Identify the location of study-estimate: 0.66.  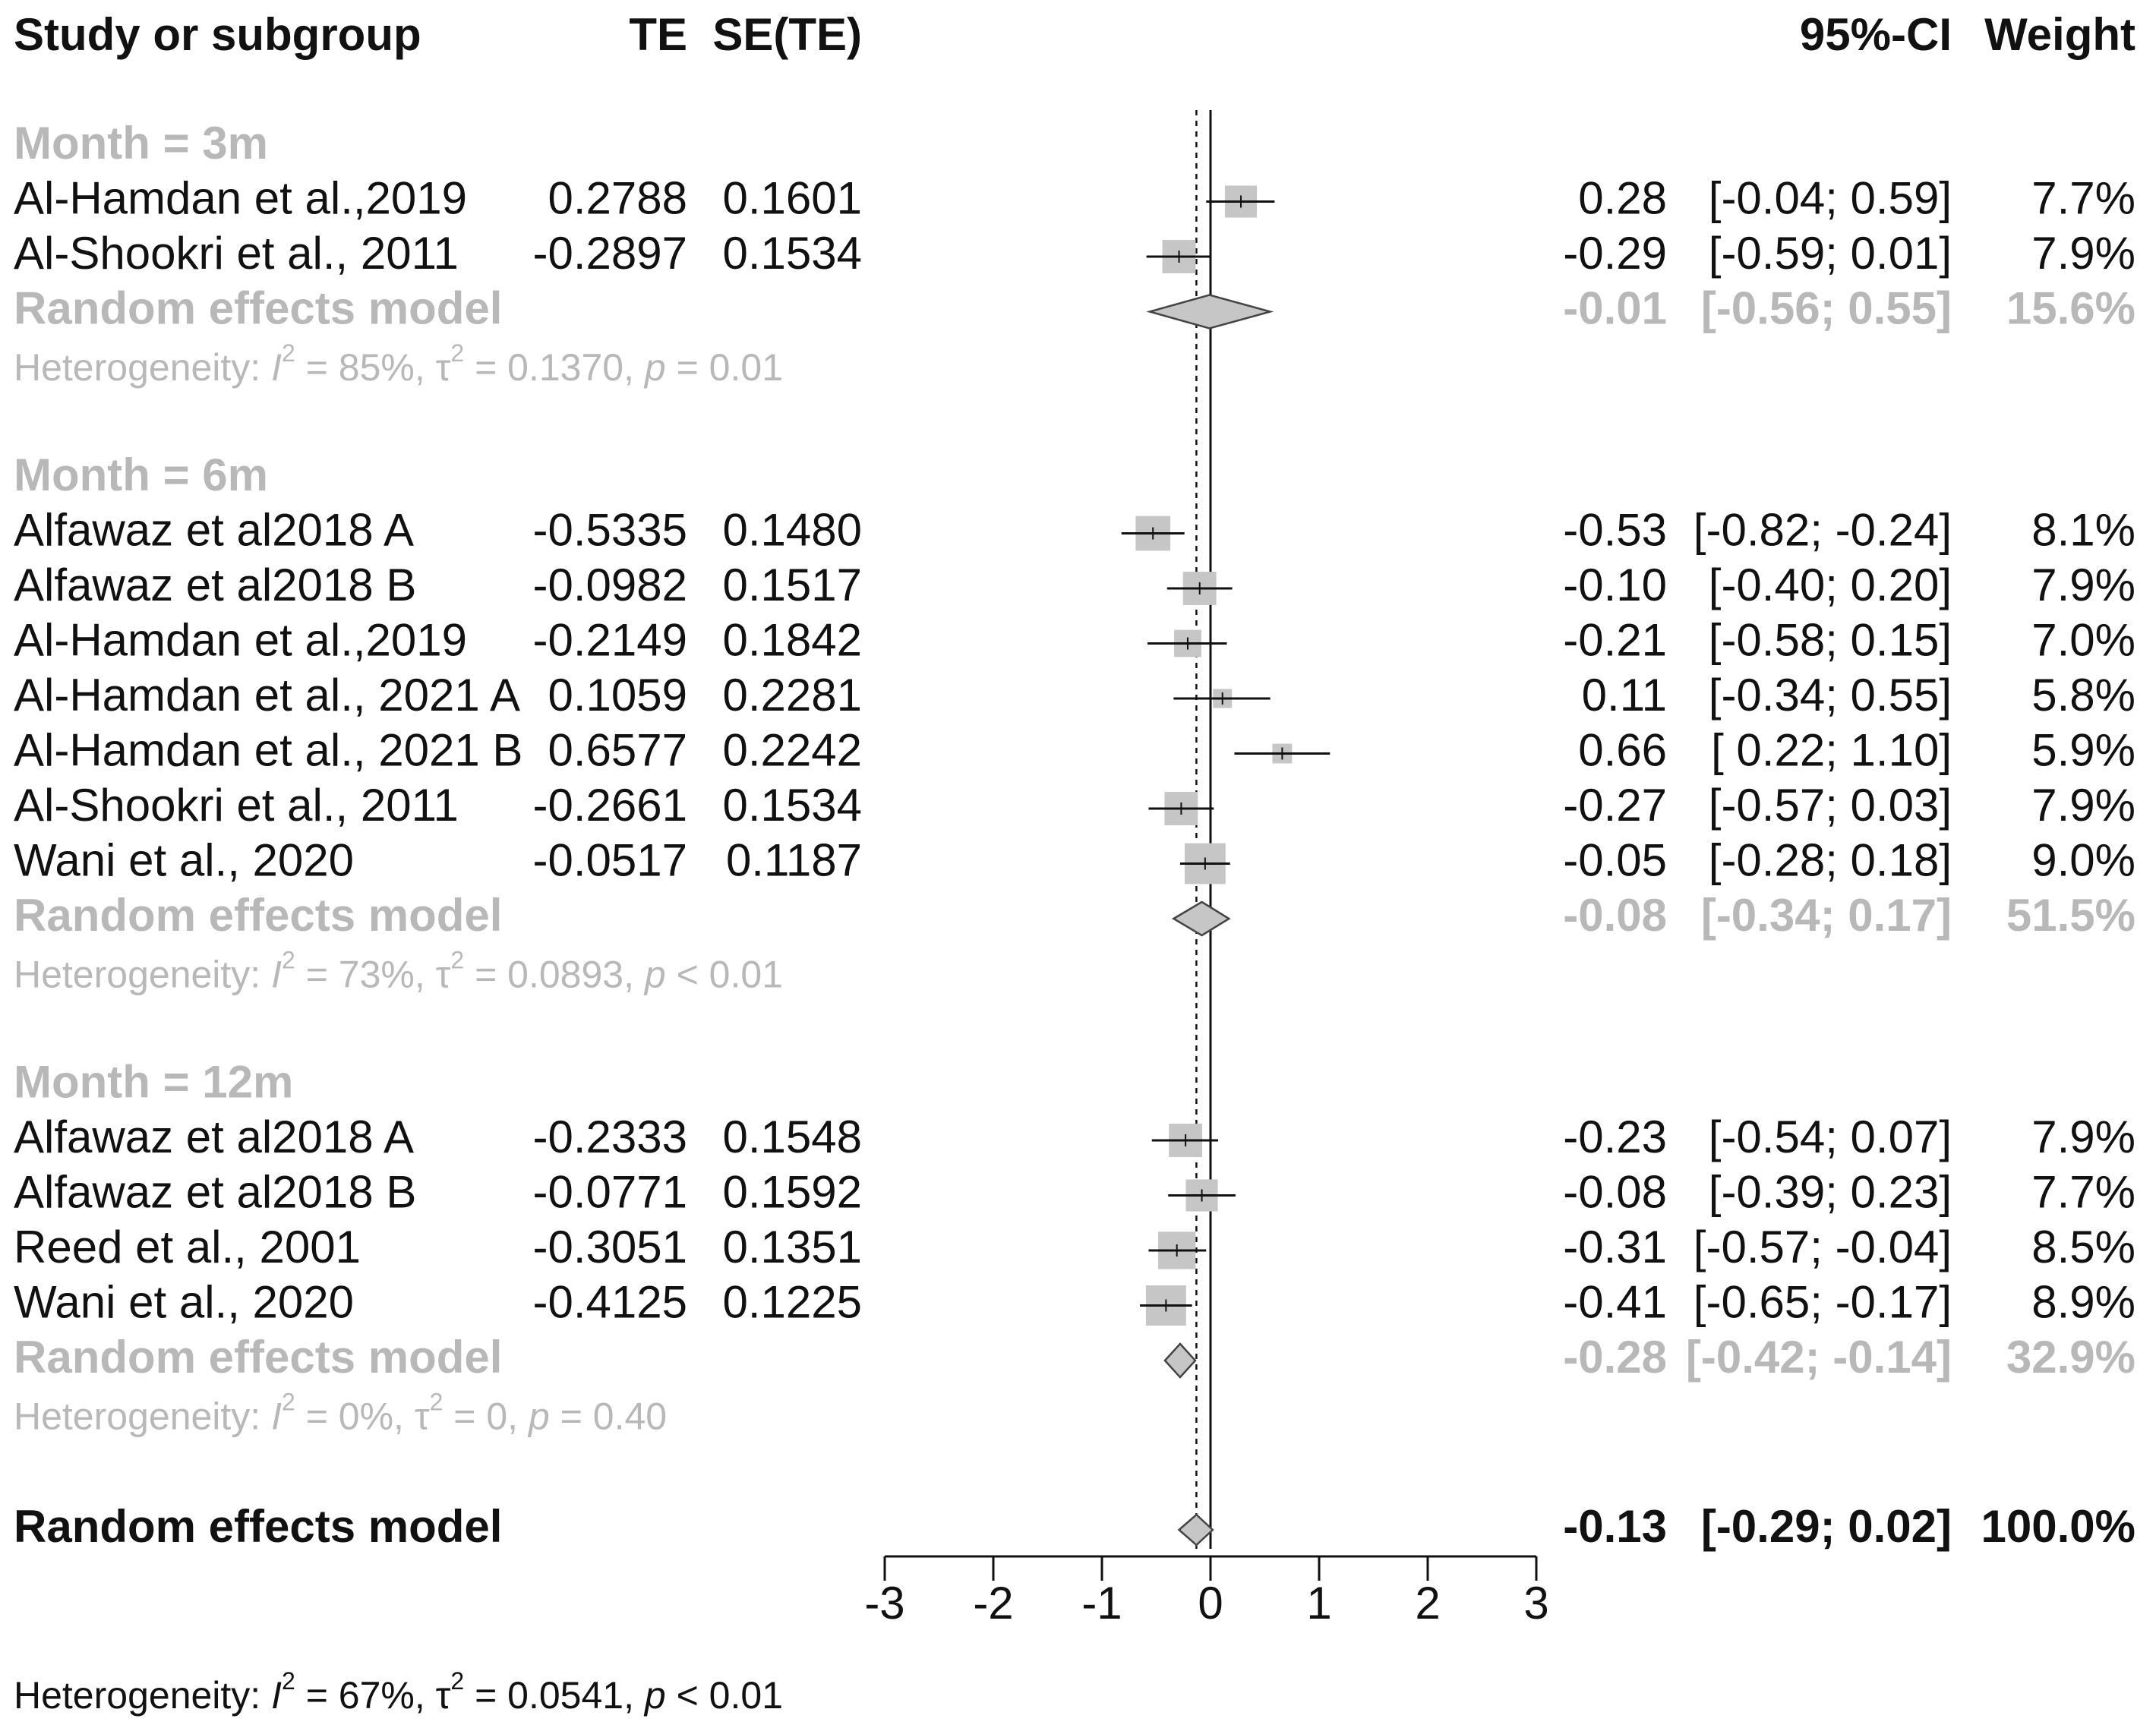
(1622, 749).